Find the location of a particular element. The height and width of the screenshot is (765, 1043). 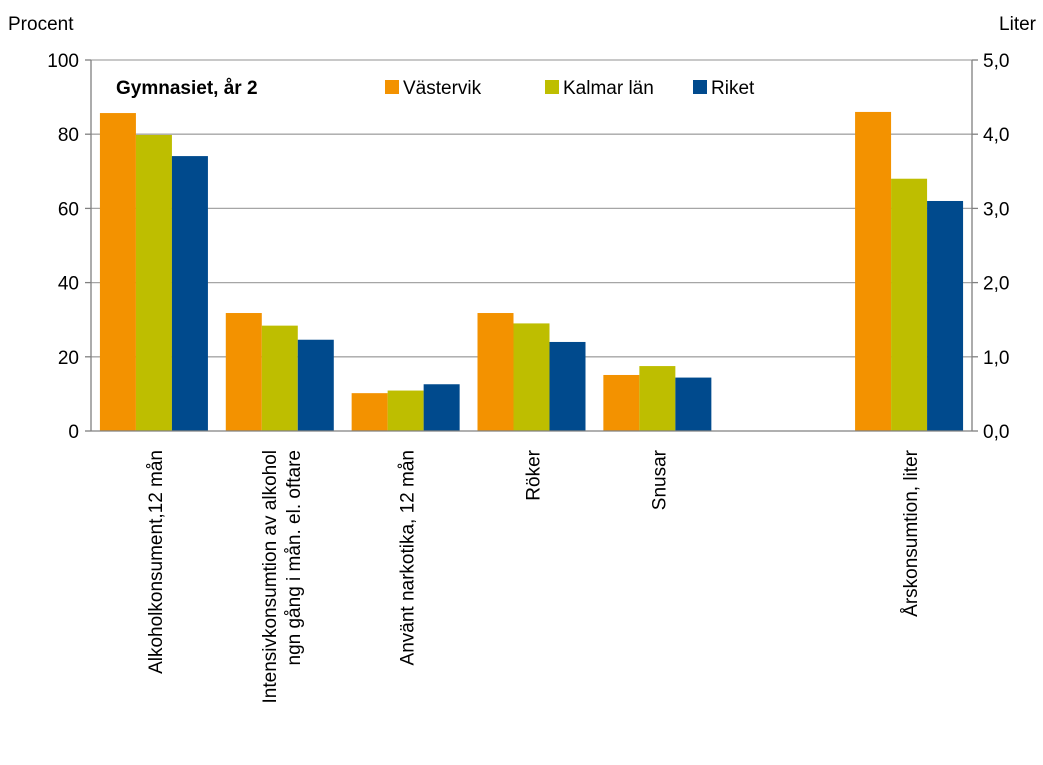

left-tick-label: 0 is located at coordinates (73, 432).